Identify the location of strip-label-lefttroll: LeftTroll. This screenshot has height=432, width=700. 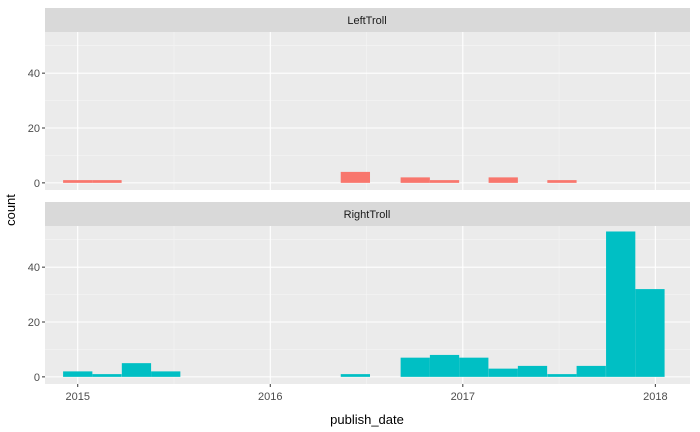
(366, 21).